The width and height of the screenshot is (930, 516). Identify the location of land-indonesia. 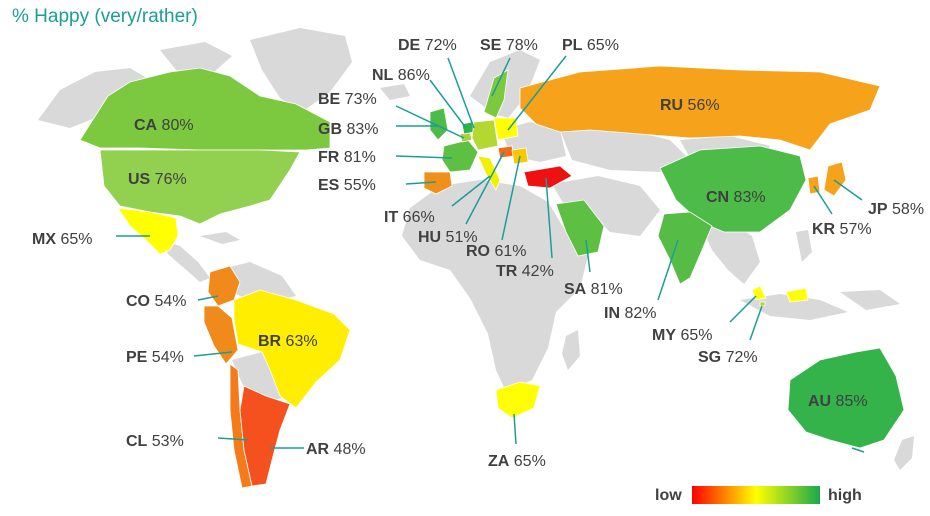
(794, 307).